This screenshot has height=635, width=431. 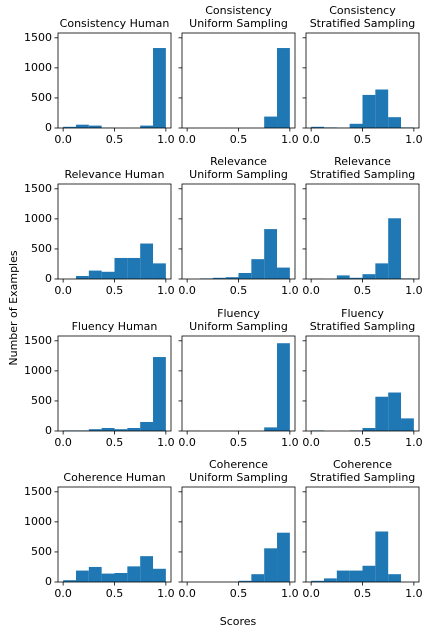 What do you see at coordinates (115, 174) in the screenshot?
I see `panel-title: Relevance Human` at bounding box center [115, 174].